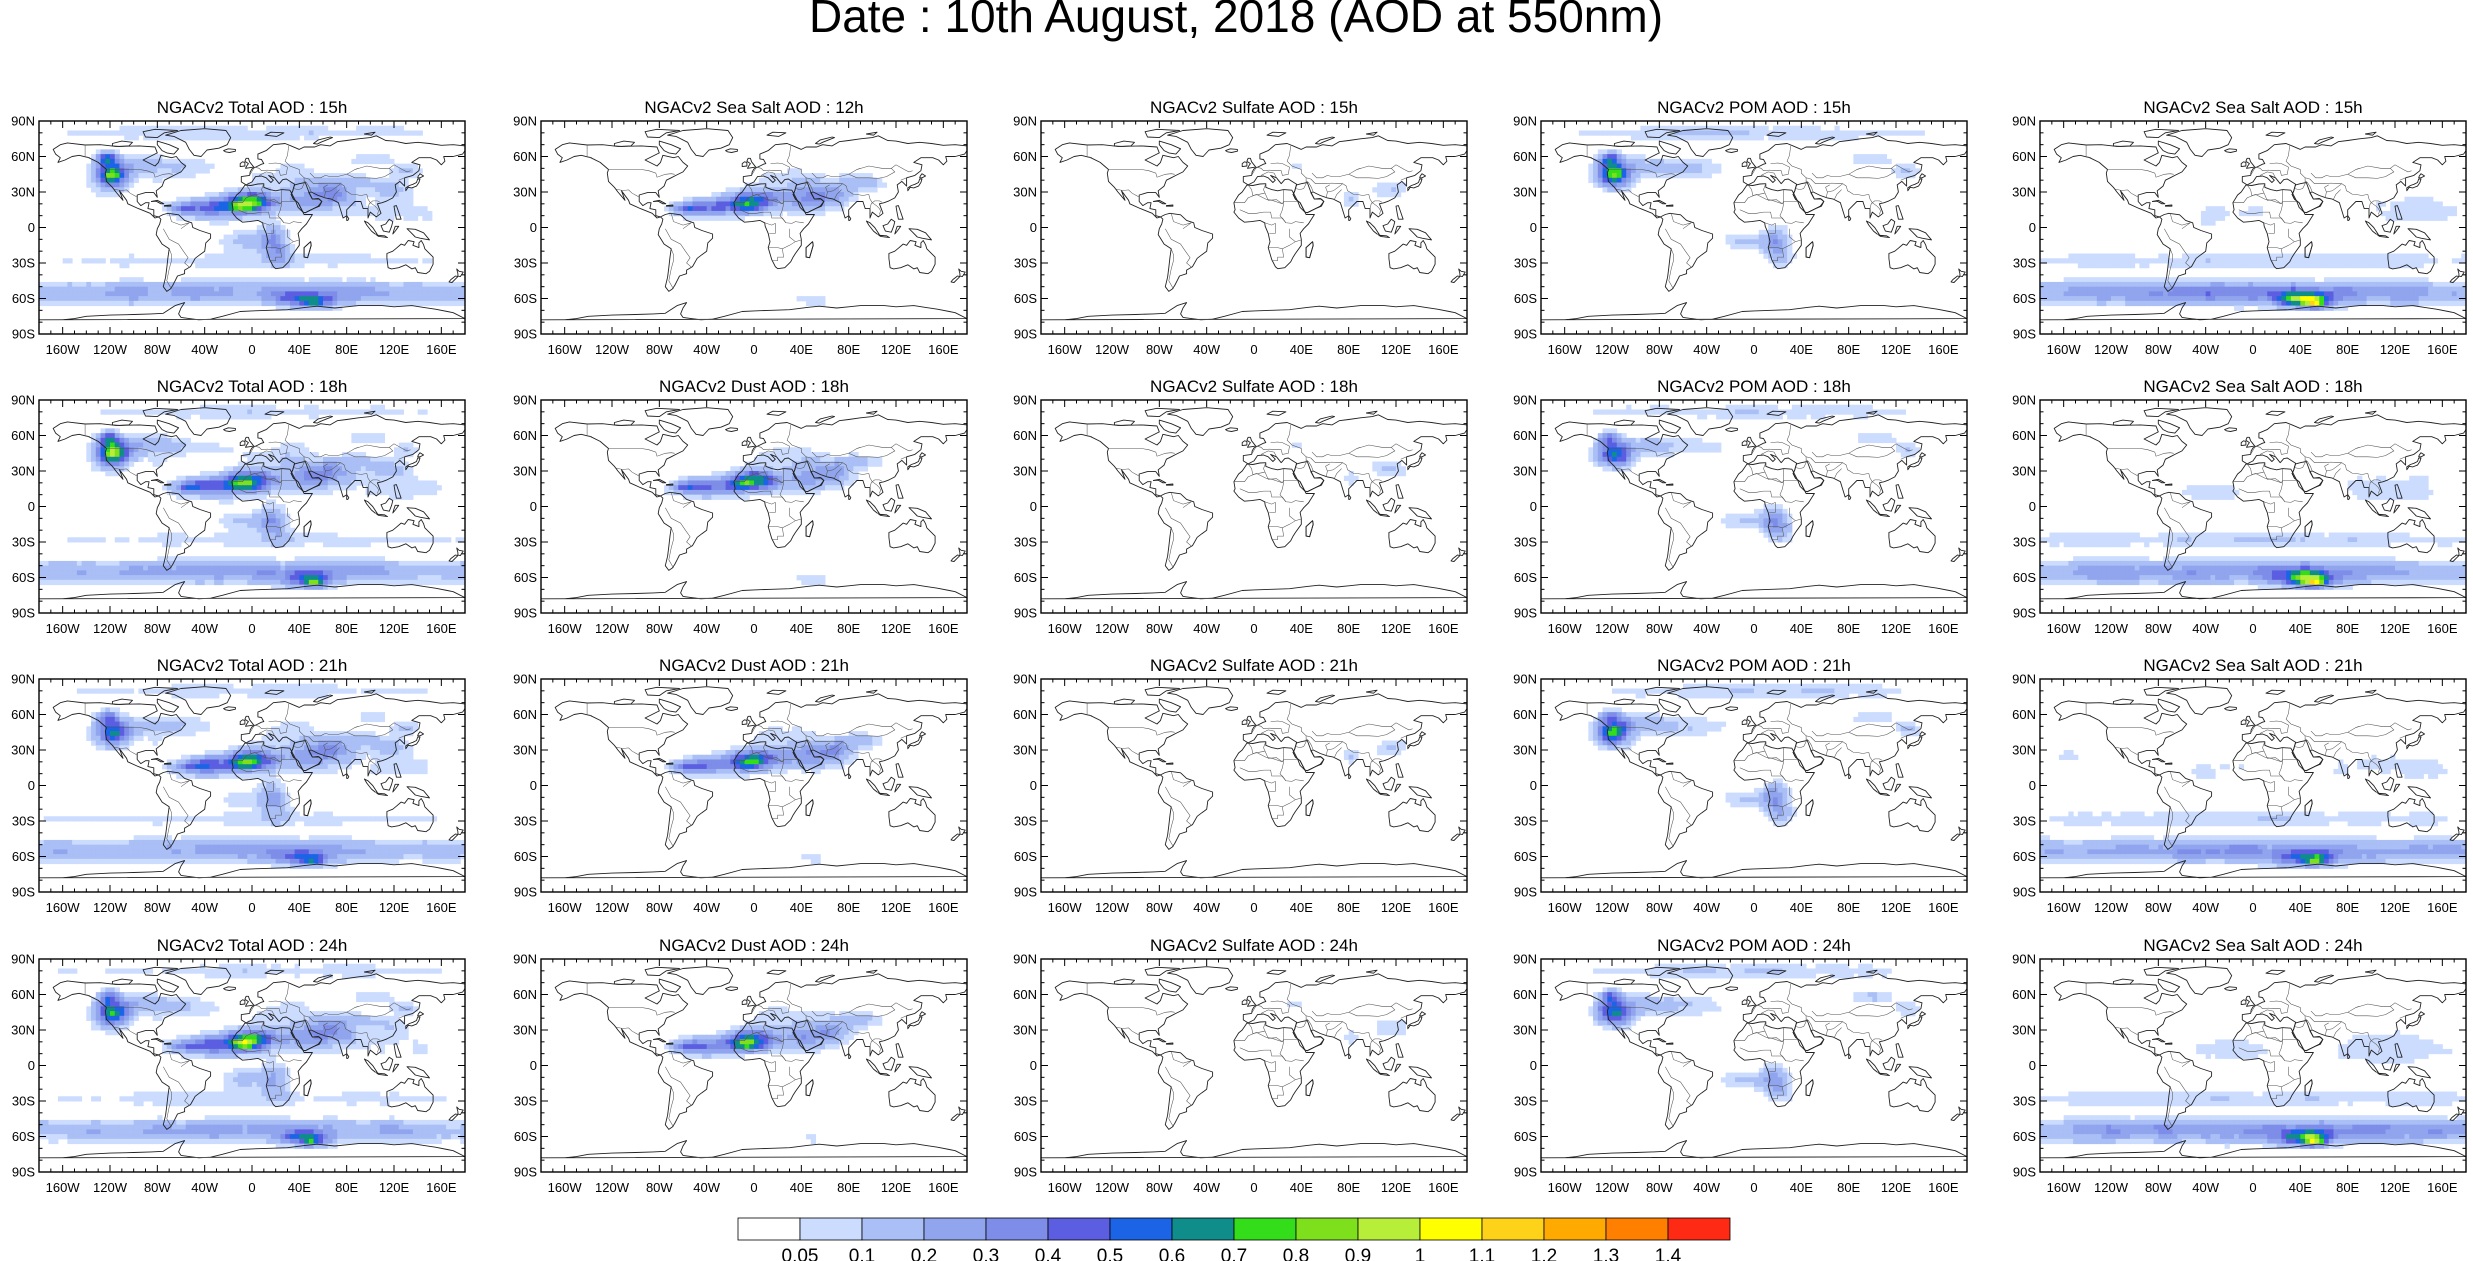  What do you see at coordinates (2349, 218) in the screenshot?
I see `coastline-sriLanka` at bounding box center [2349, 218].